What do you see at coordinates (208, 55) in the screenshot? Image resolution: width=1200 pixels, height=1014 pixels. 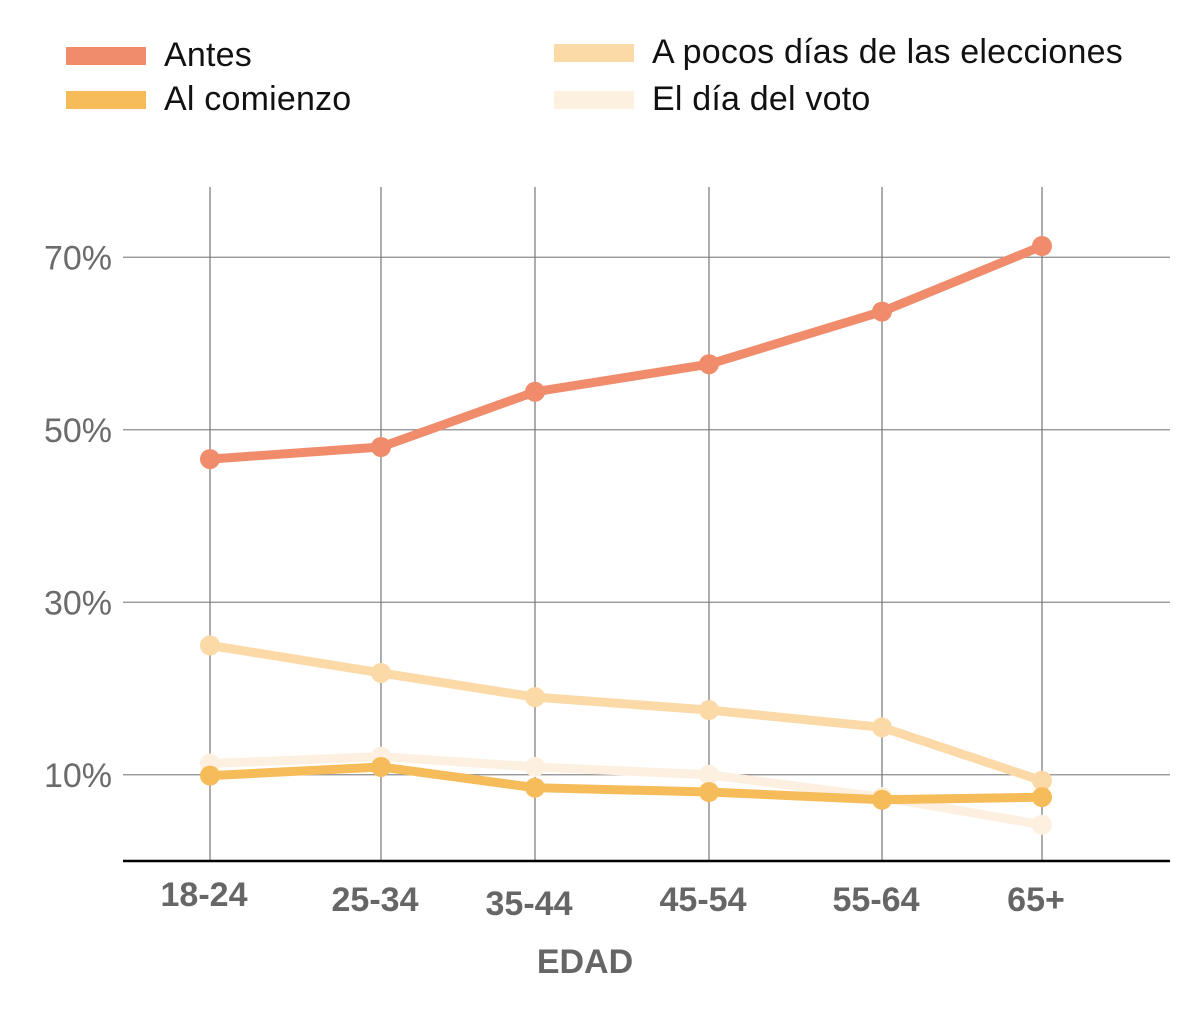 I see `legend-label-antes: Antes` at bounding box center [208, 55].